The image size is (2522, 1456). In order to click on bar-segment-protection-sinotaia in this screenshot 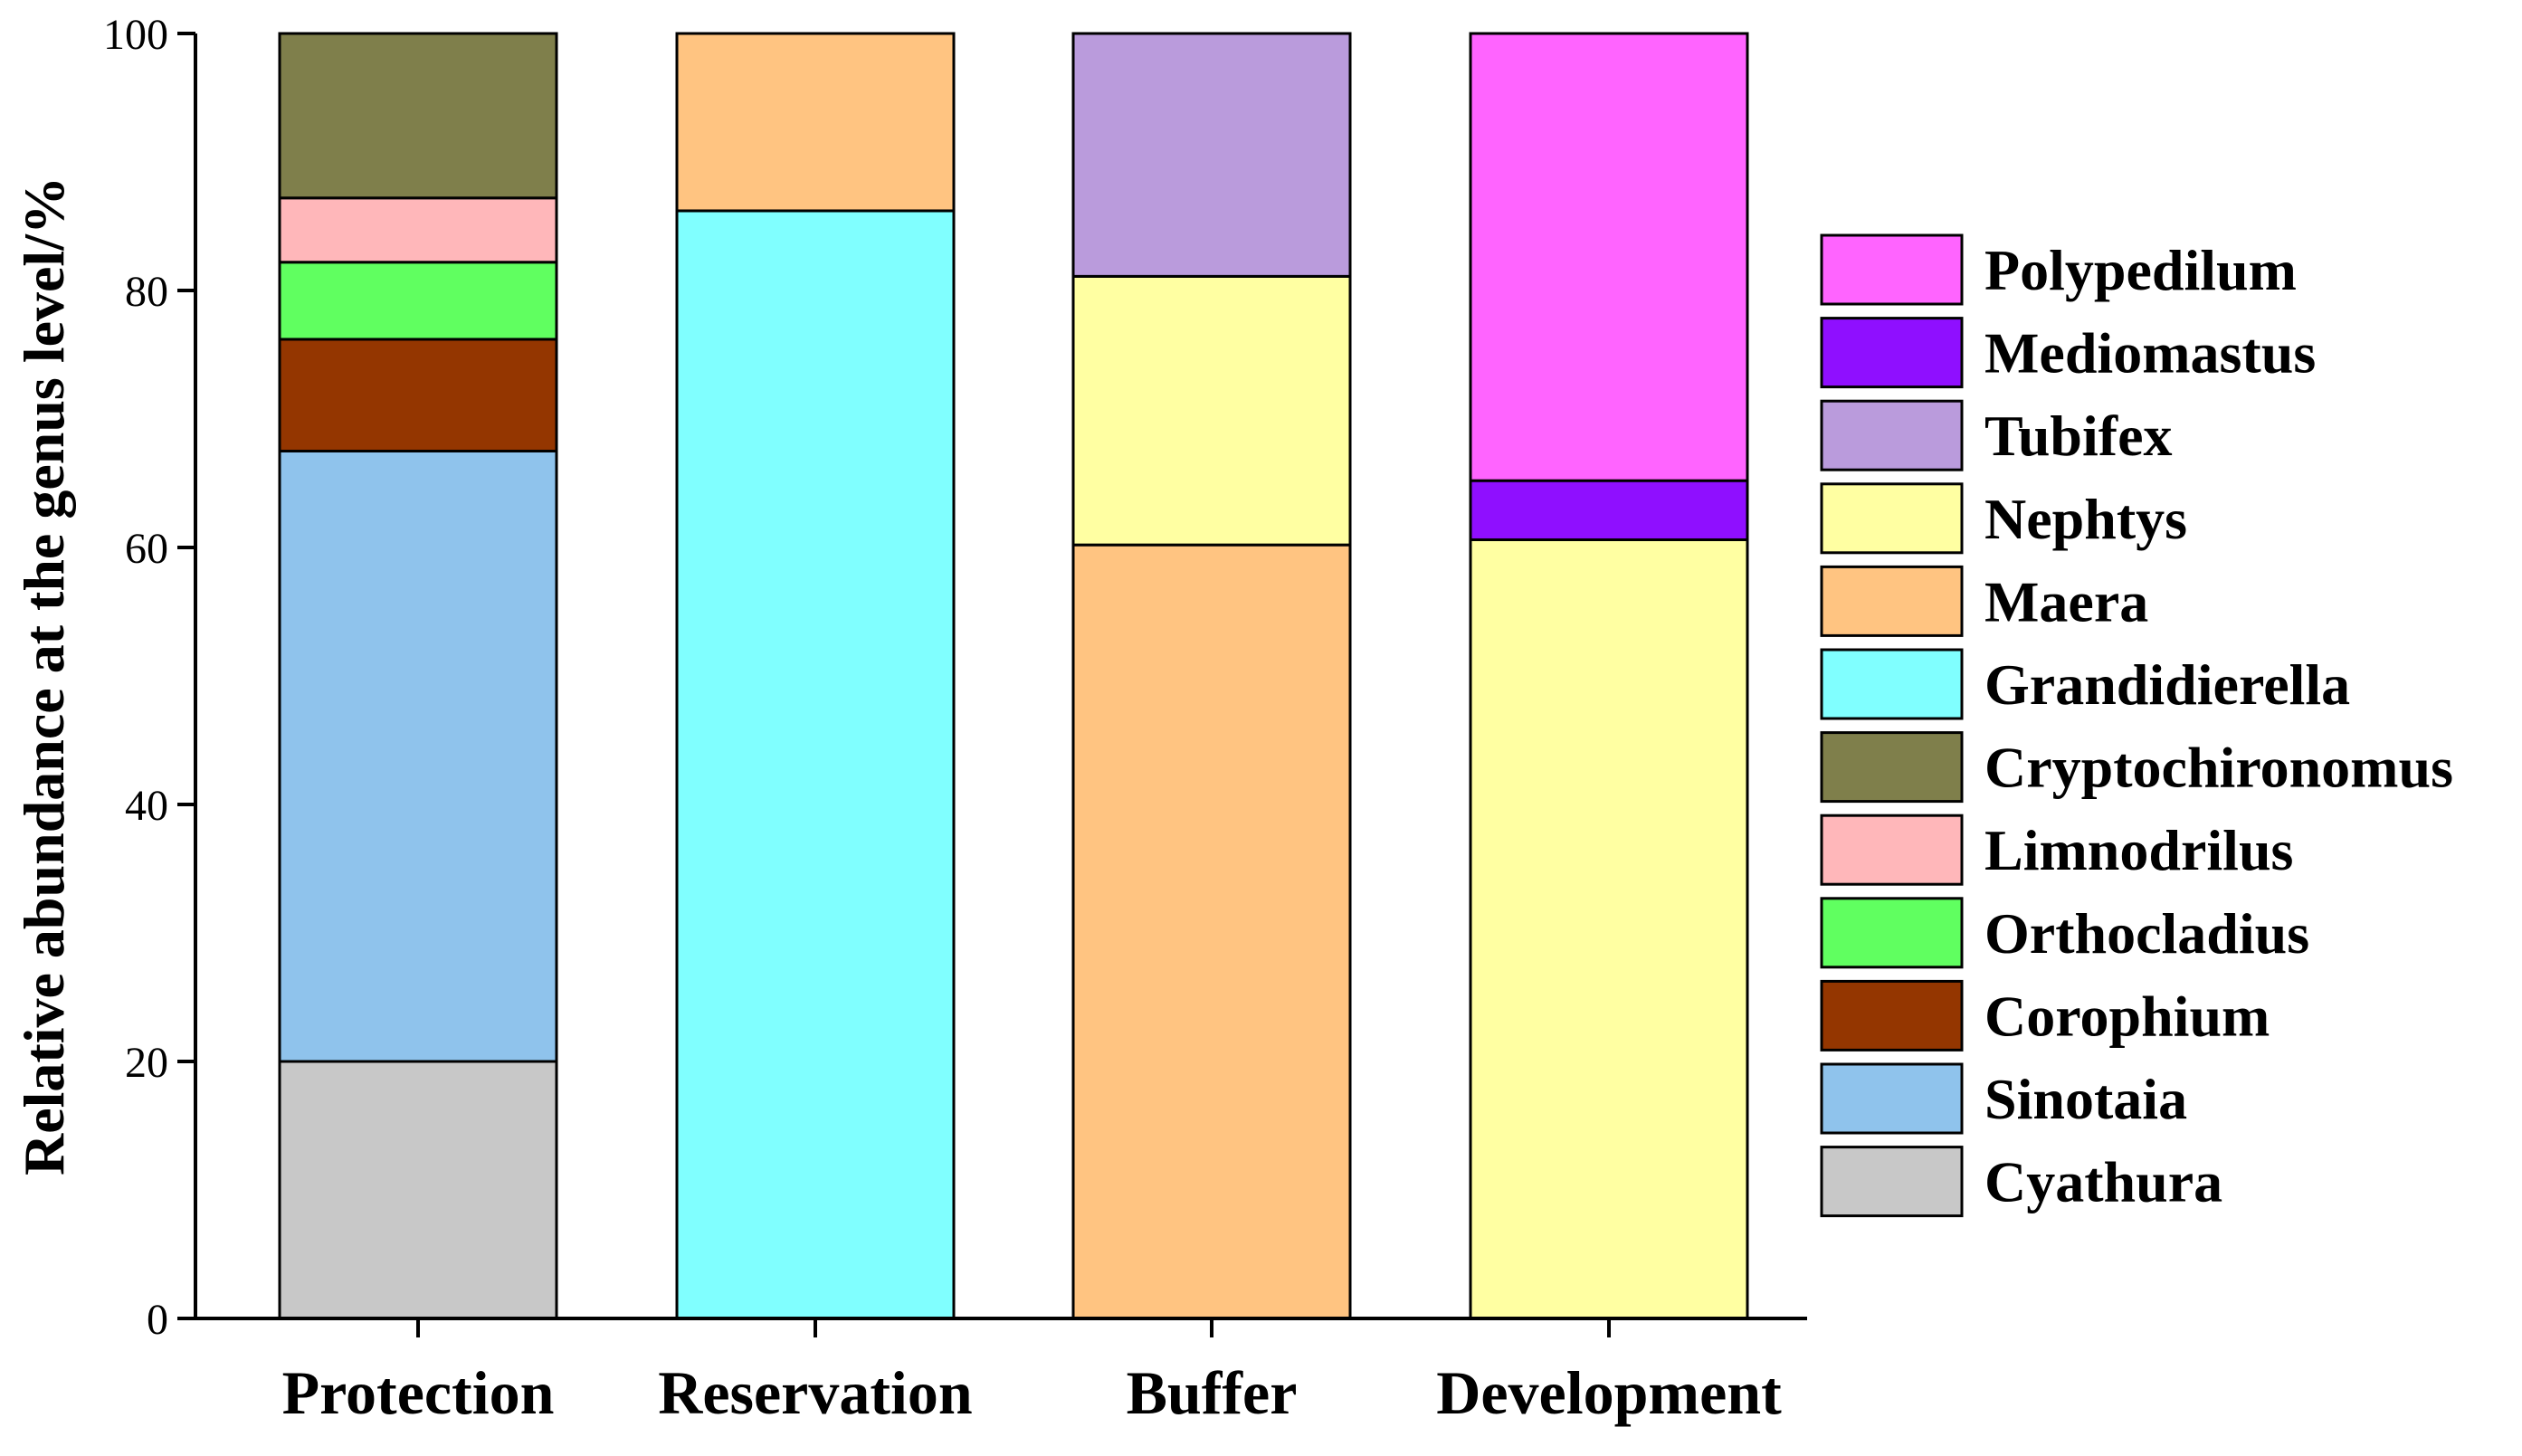, I will do `click(418, 757)`.